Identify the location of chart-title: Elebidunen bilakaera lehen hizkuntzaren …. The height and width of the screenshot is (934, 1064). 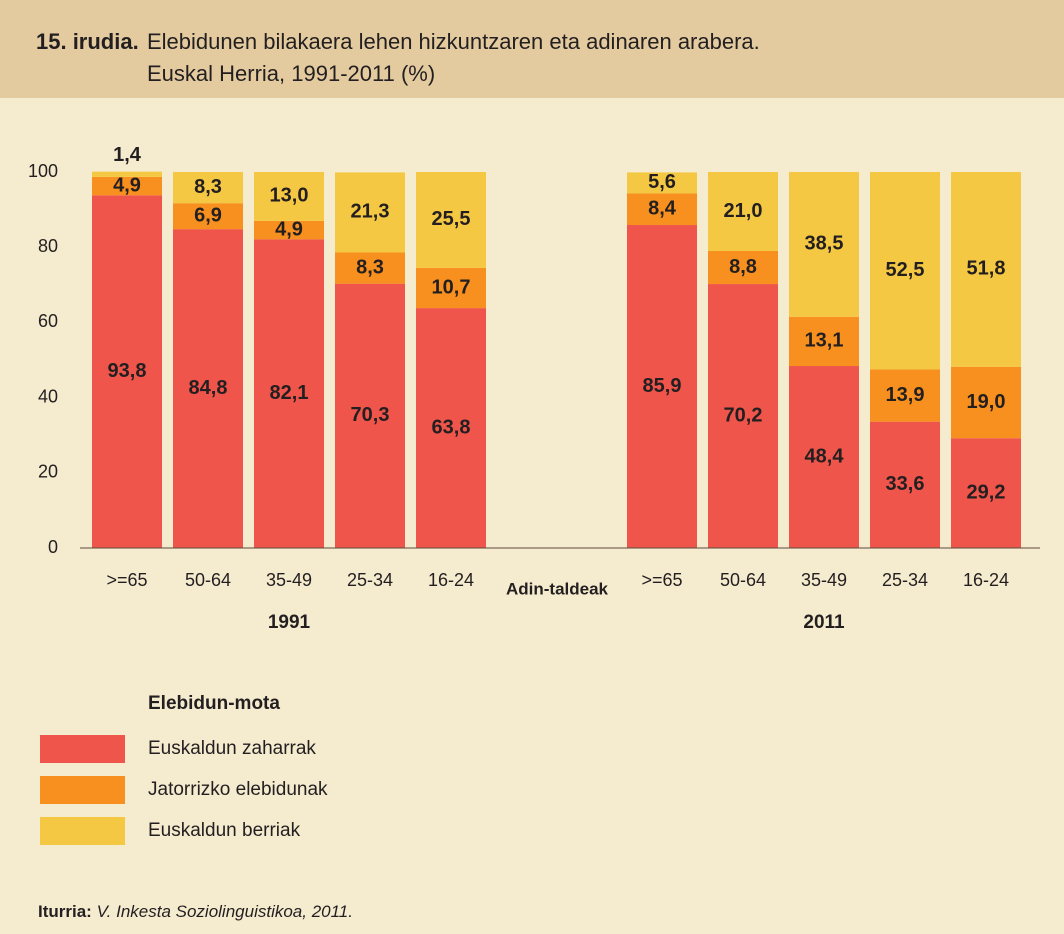
(453, 41).